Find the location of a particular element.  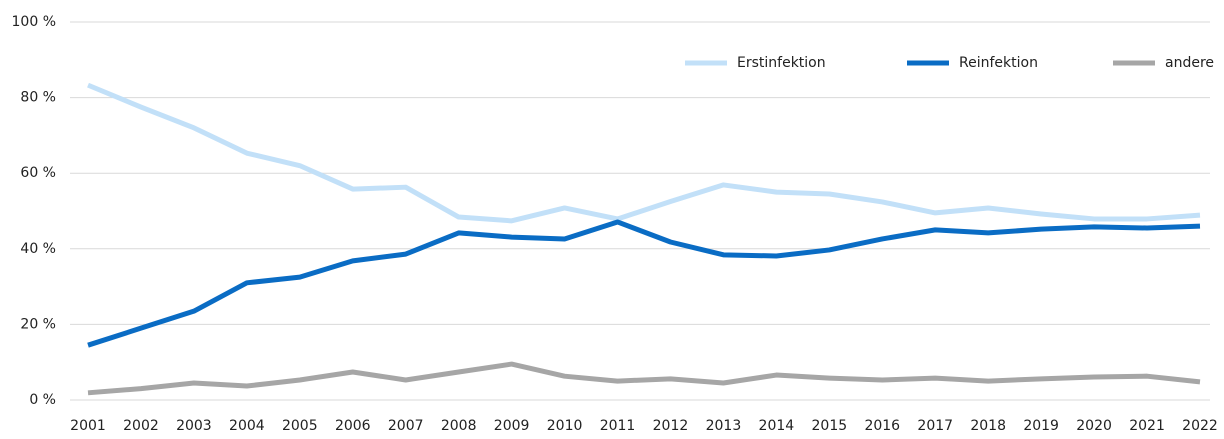

x-tick-label: 2007 is located at coordinates (406, 426).